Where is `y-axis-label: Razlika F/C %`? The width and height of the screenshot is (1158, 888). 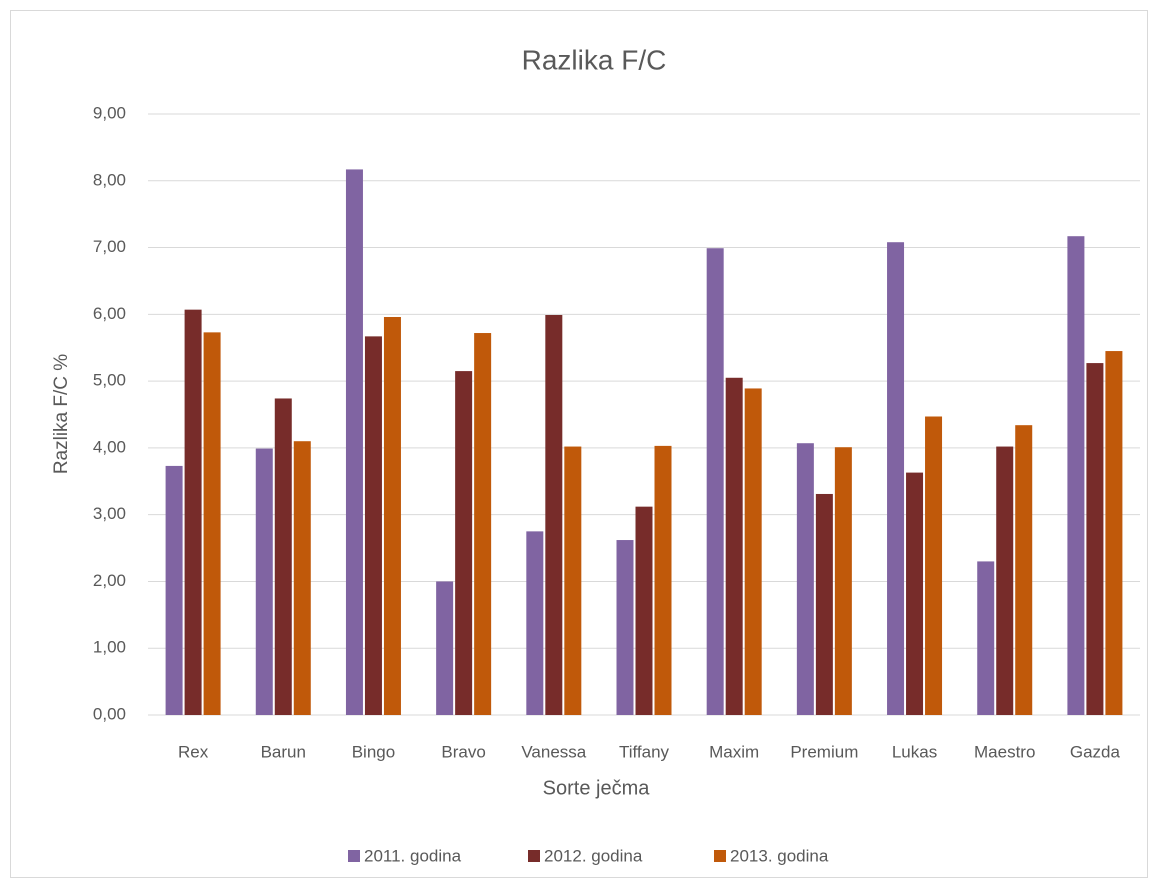
y-axis-label: Razlika F/C % is located at coordinates (61, 414).